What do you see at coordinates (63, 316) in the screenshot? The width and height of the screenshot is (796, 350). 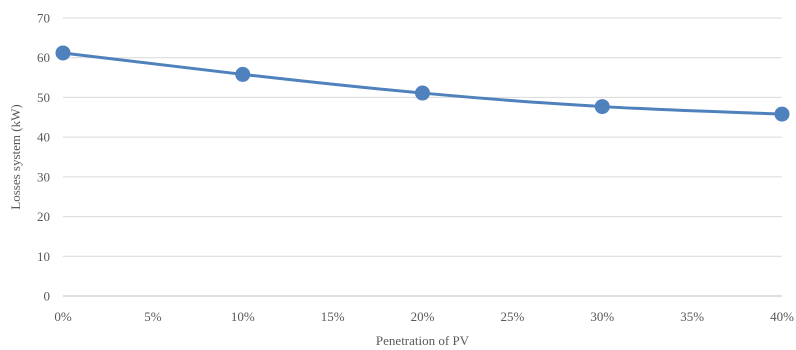 I see `x-tick-label: 0%` at bounding box center [63, 316].